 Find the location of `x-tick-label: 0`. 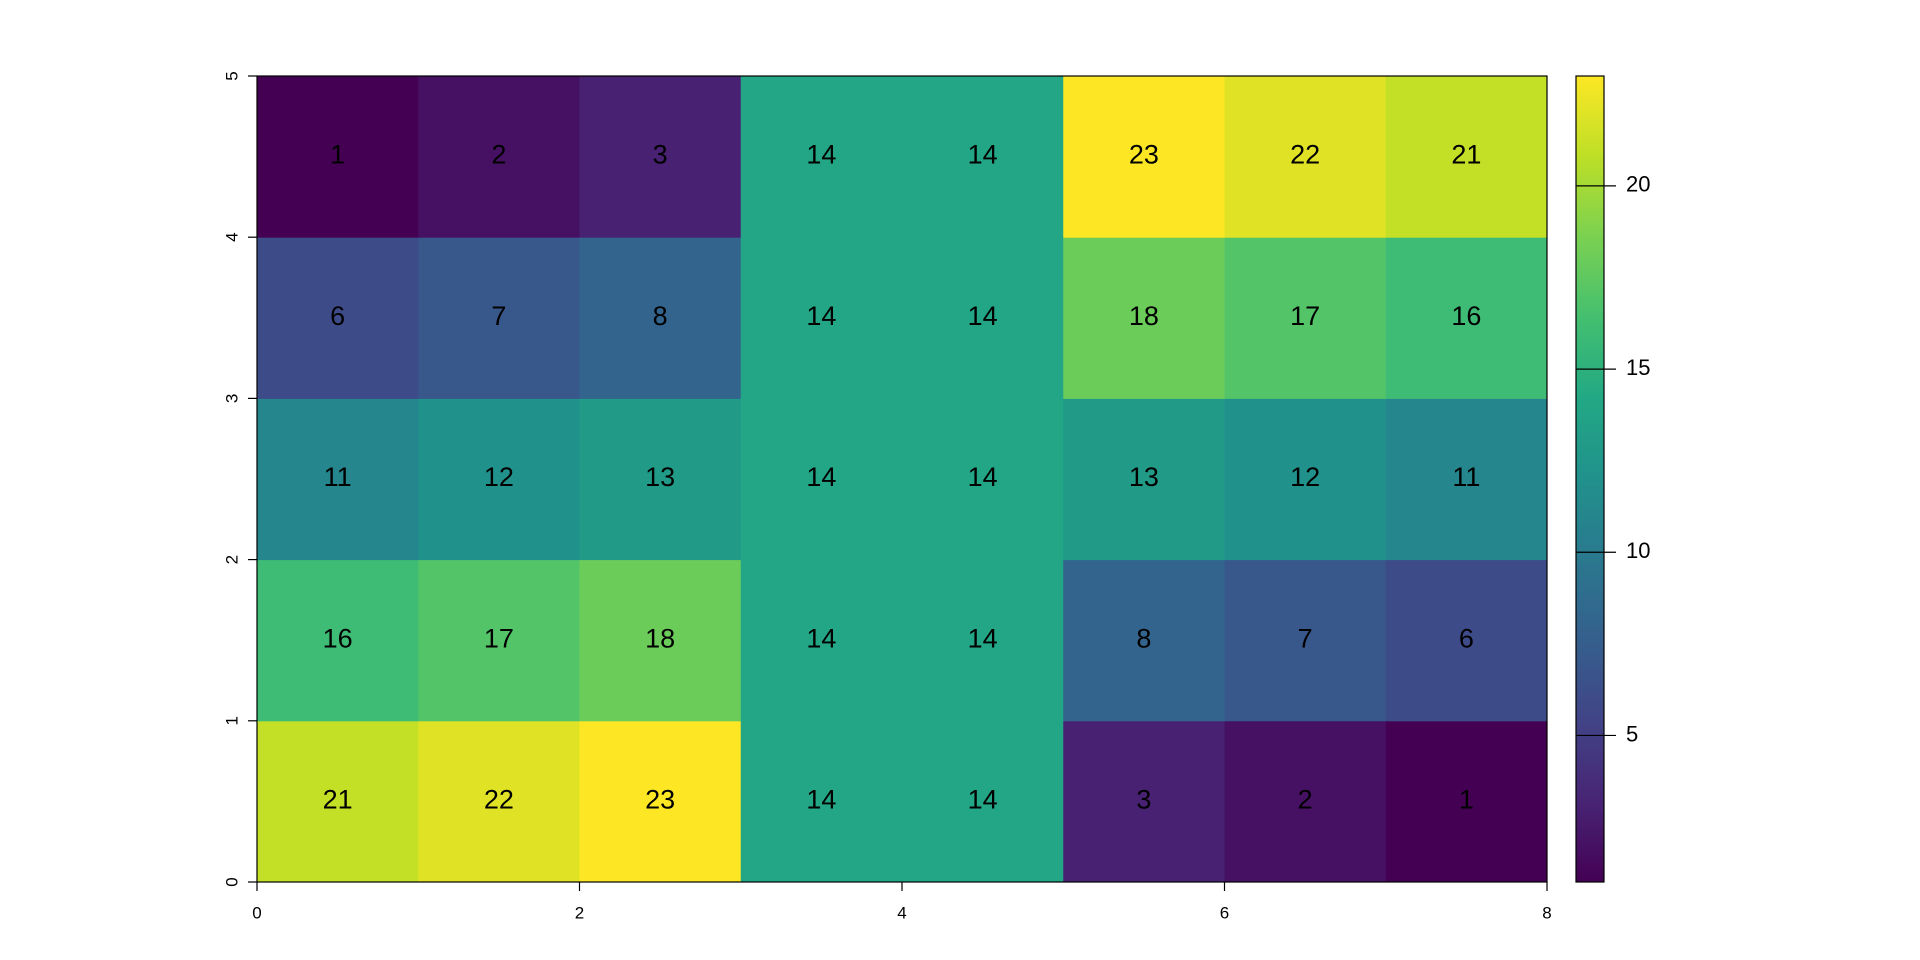

x-tick-label: 0 is located at coordinates (256, 912).